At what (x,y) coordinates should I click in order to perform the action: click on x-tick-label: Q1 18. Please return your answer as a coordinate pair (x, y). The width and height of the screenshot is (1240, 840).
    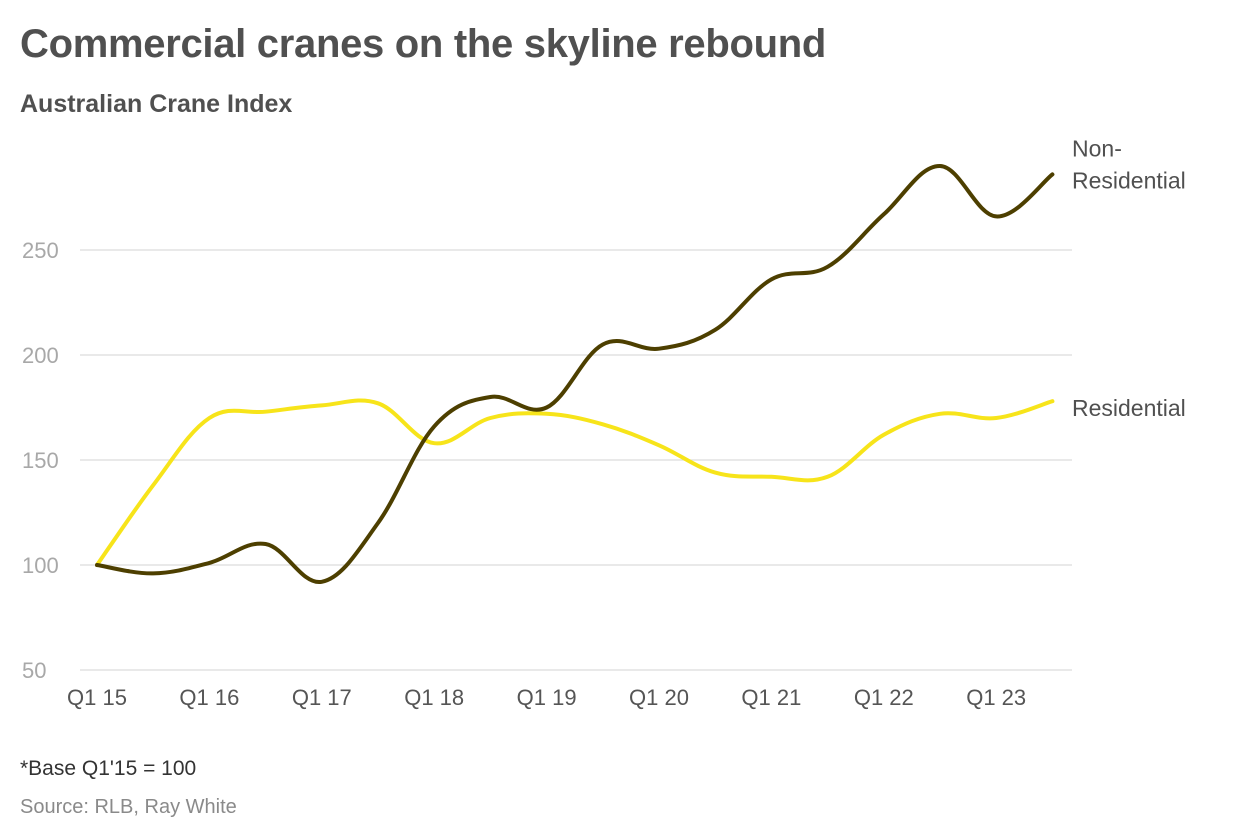
    Looking at the image, I should click on (434, 697).